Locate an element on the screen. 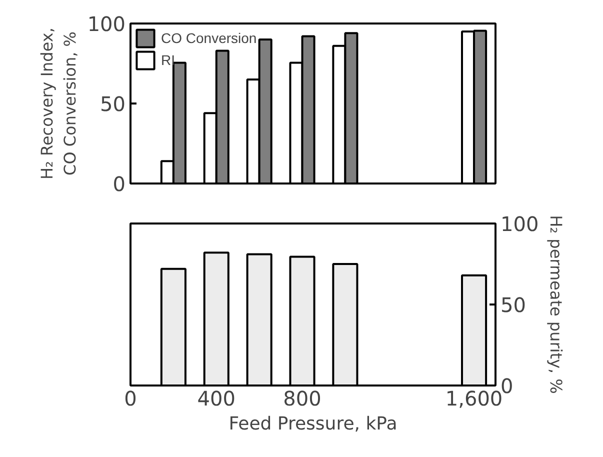  legend-label: RI is located at coordinates (168, 60).